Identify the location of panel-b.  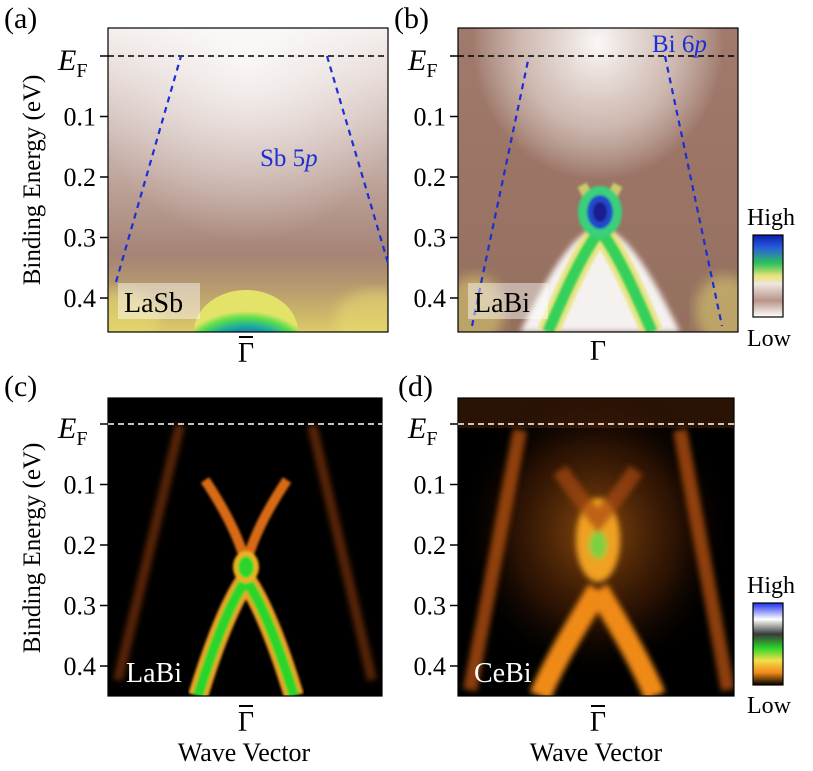
(598, 180).